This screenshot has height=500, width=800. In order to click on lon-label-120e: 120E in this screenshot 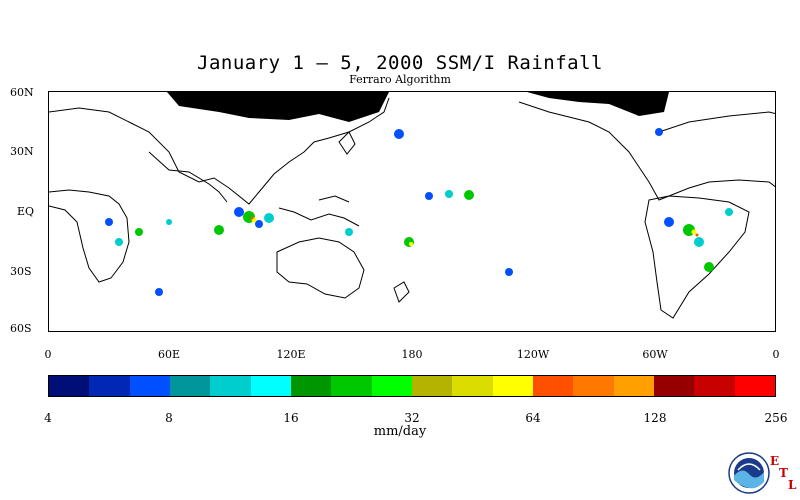, I will do `click(291, 354)`.